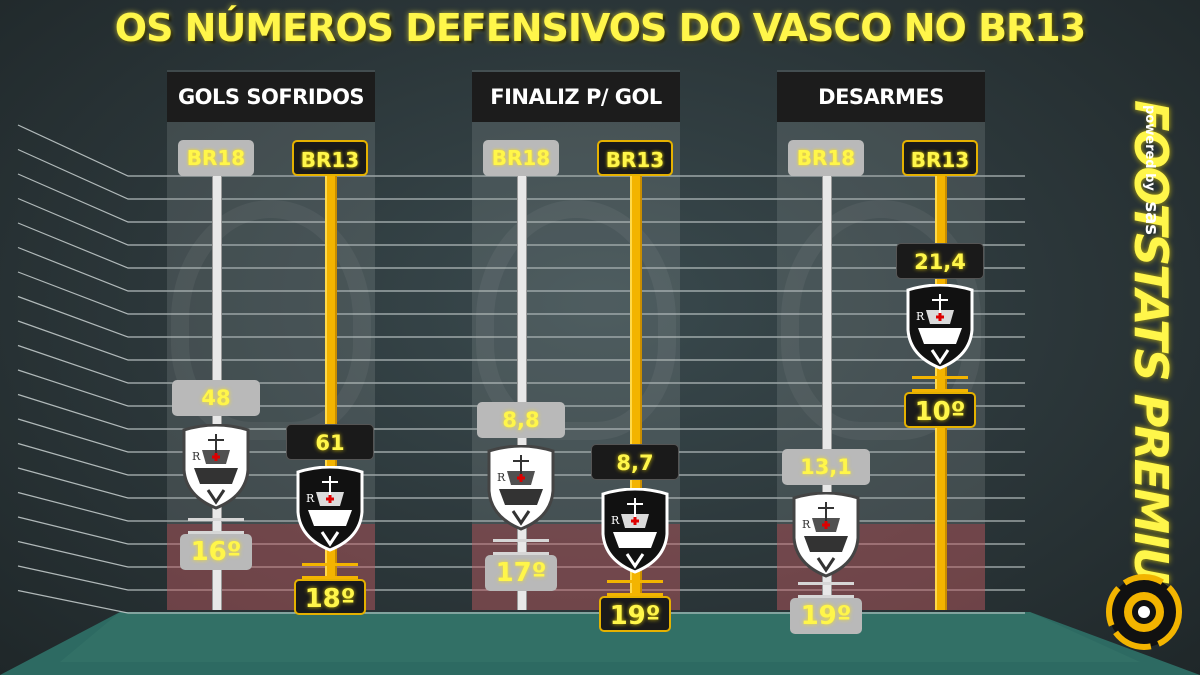 The width and height of the screenshot is (1200, 675). Describe the element at coordinates (330, 442) in the screenshot. I see `data-label: 61` at that location.